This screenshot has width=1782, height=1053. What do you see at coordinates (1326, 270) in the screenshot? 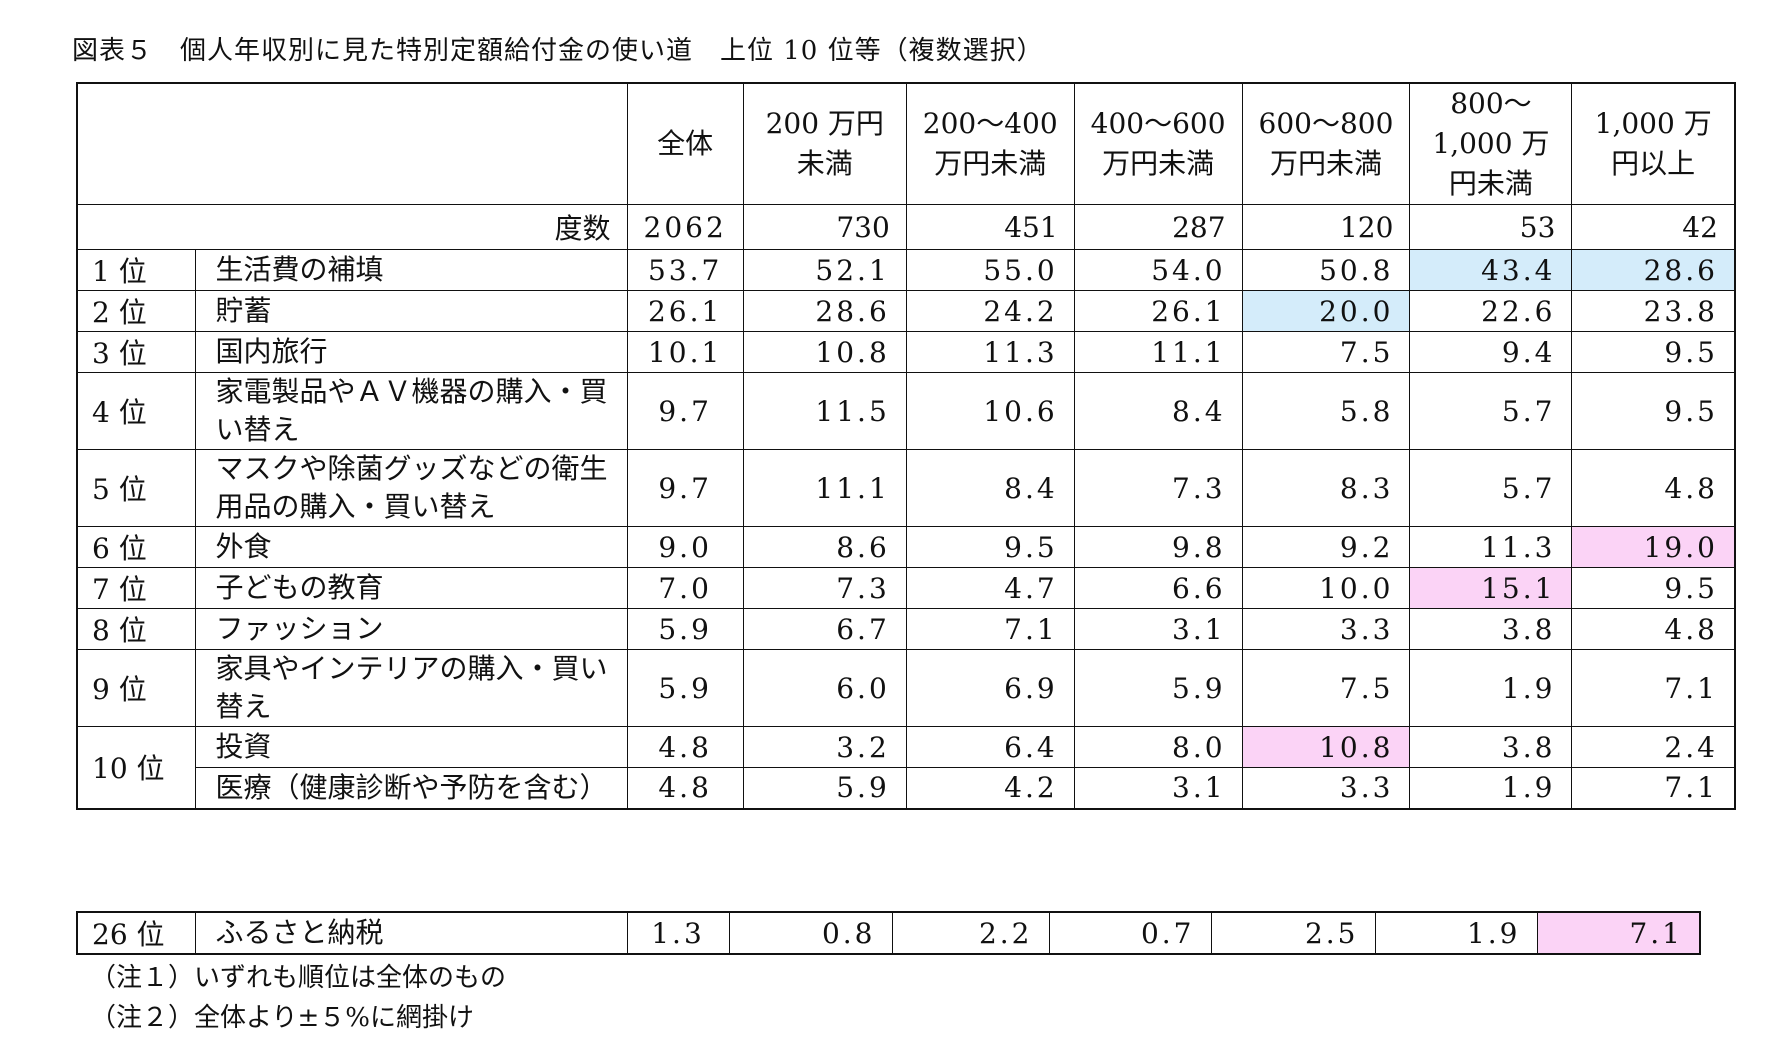
I see `value-cell: 50.8` at bounding box center [1326, 270].